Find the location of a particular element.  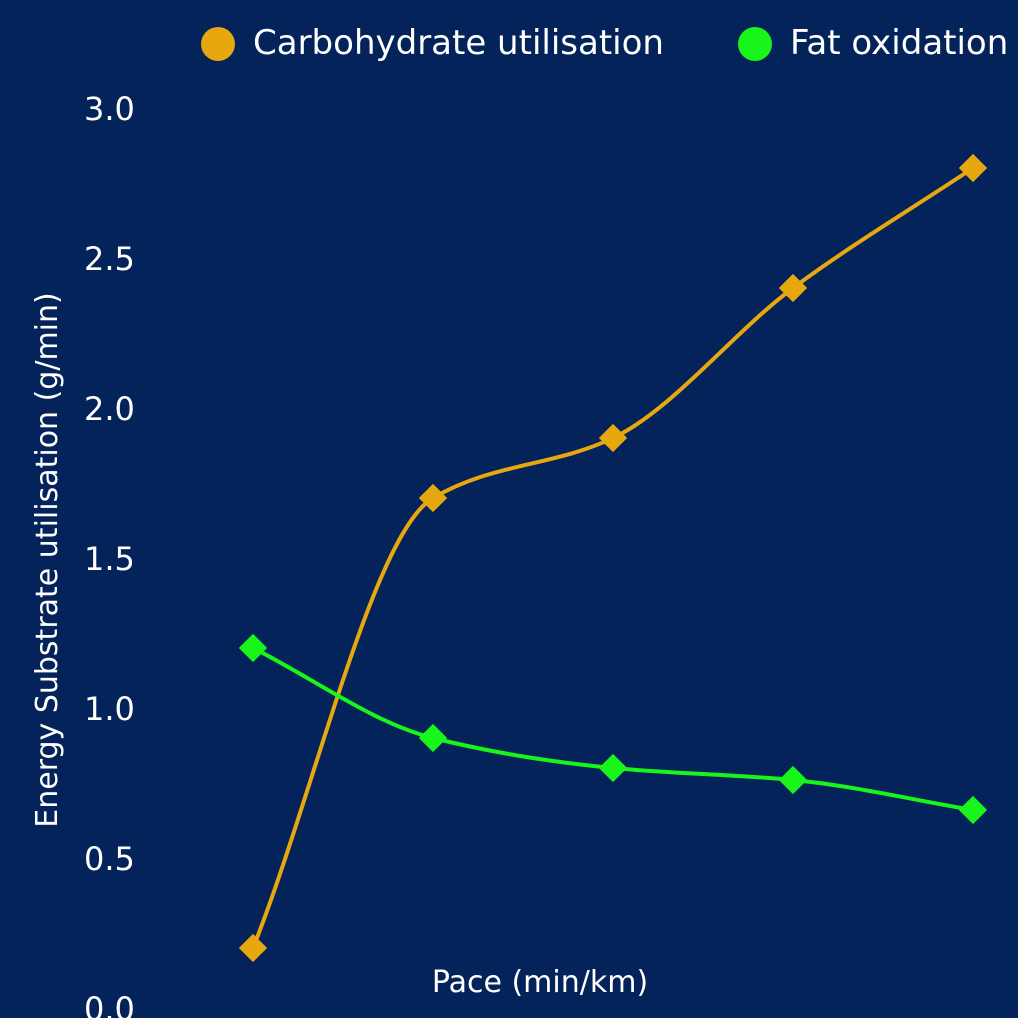

y-tick-label-1: 0.5 is located at coordinates (109, 859).